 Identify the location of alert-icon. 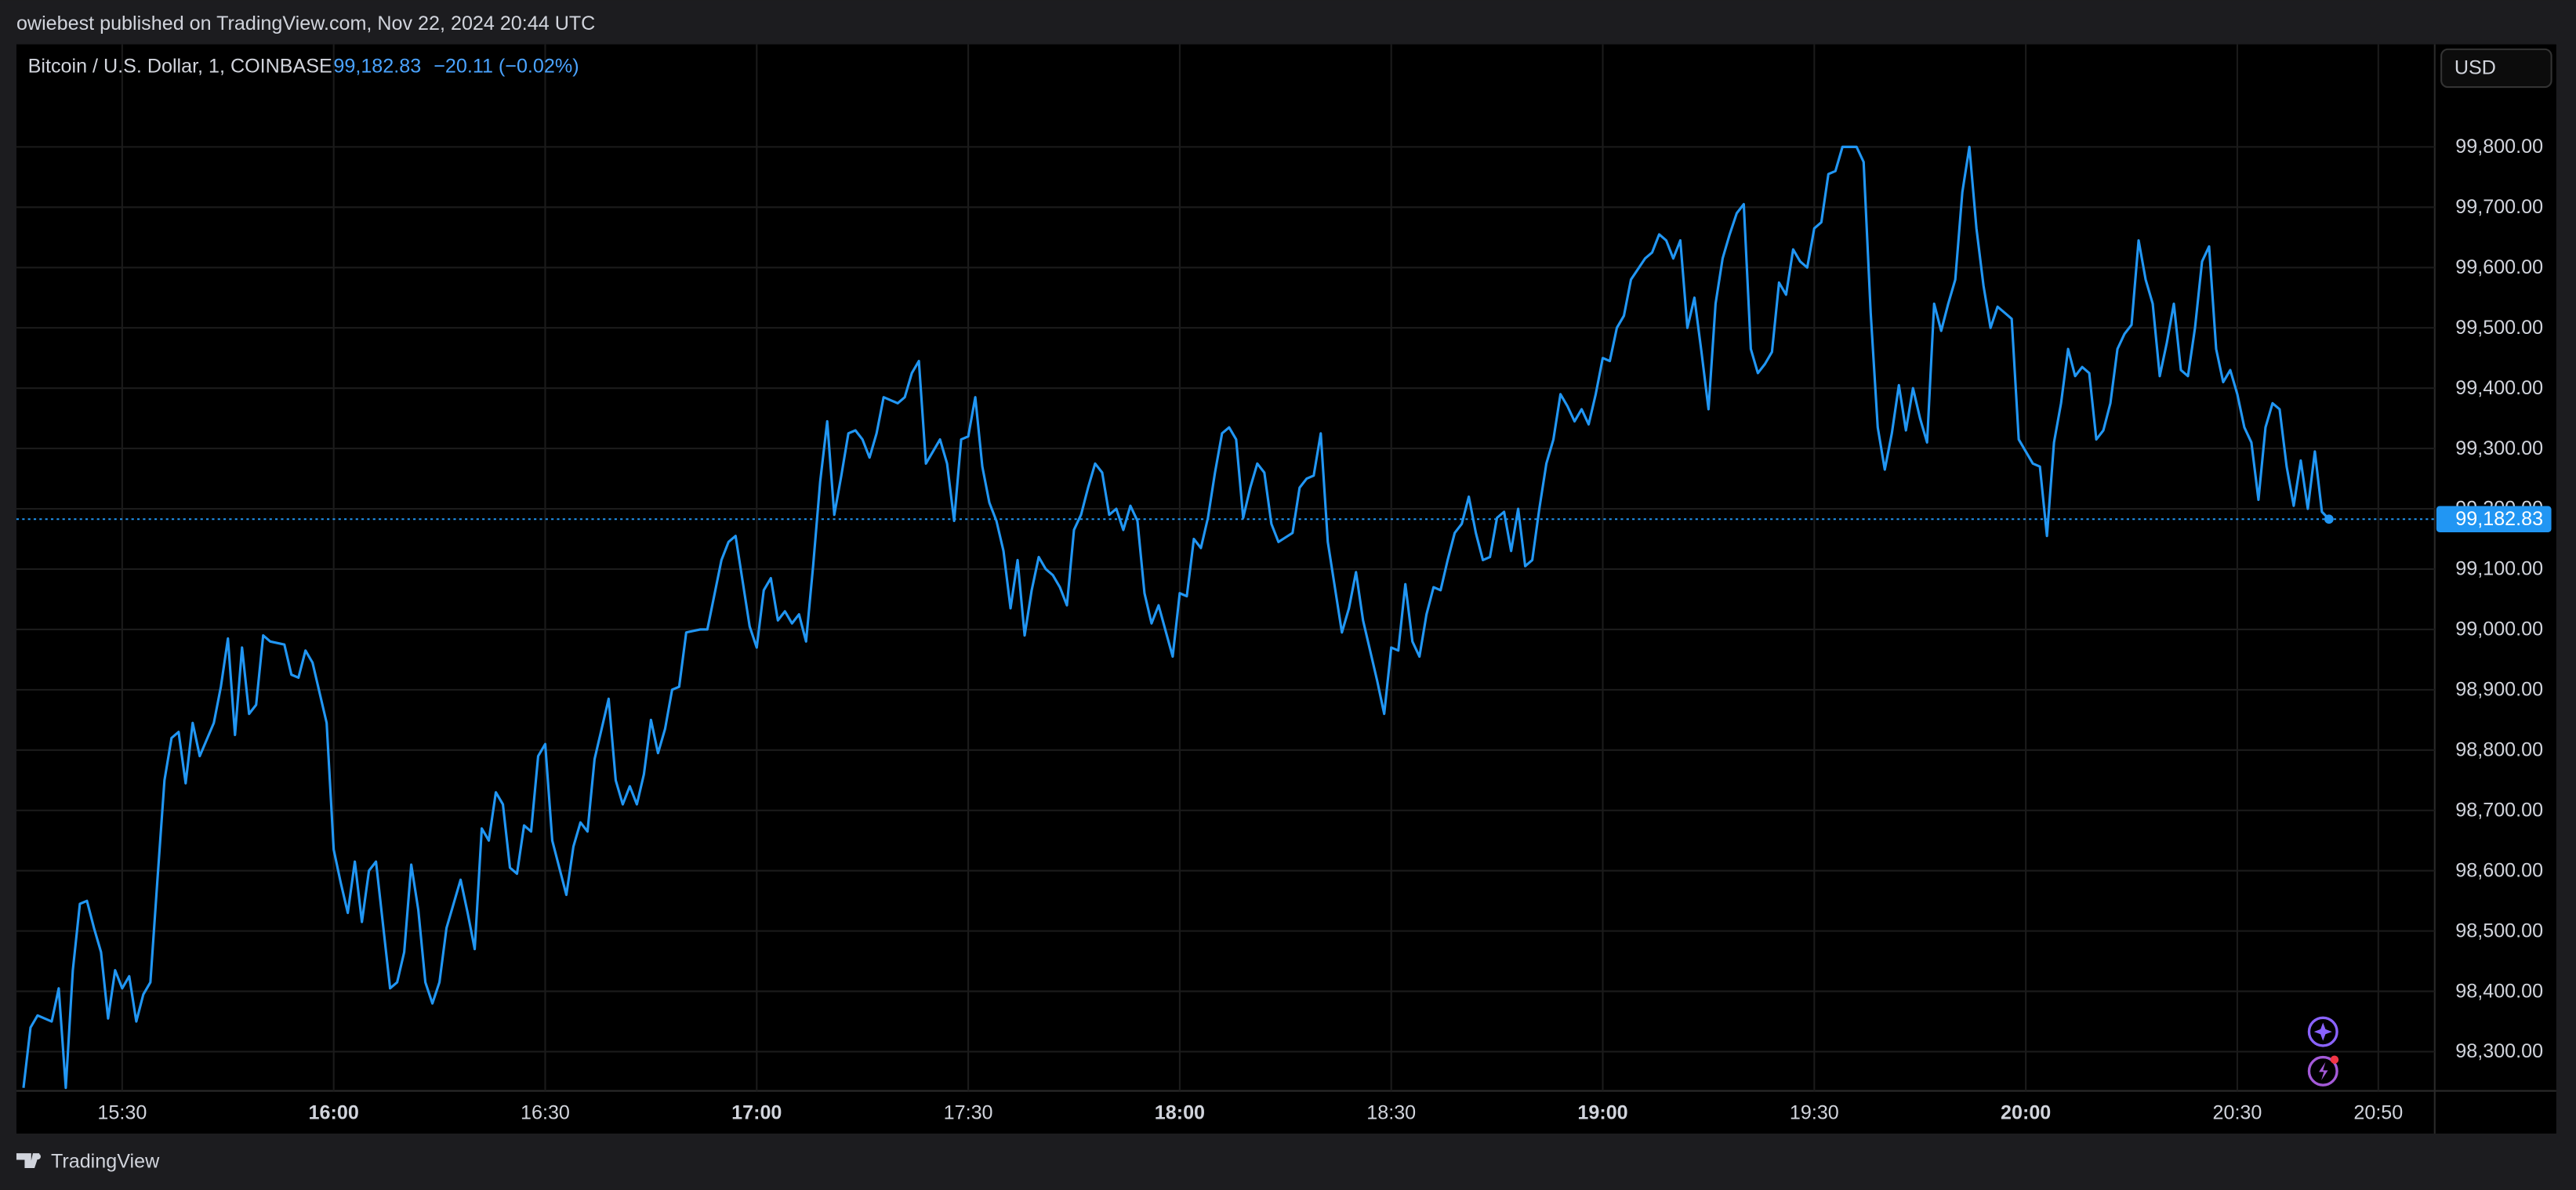
(2322, 1071).